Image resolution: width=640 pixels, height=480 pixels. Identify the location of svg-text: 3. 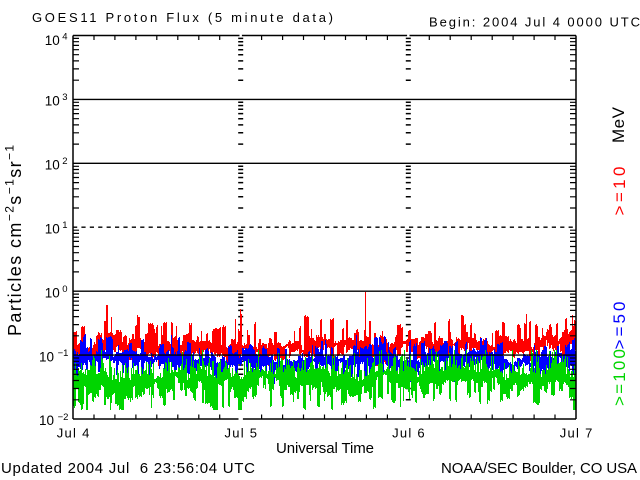
(64, 97).